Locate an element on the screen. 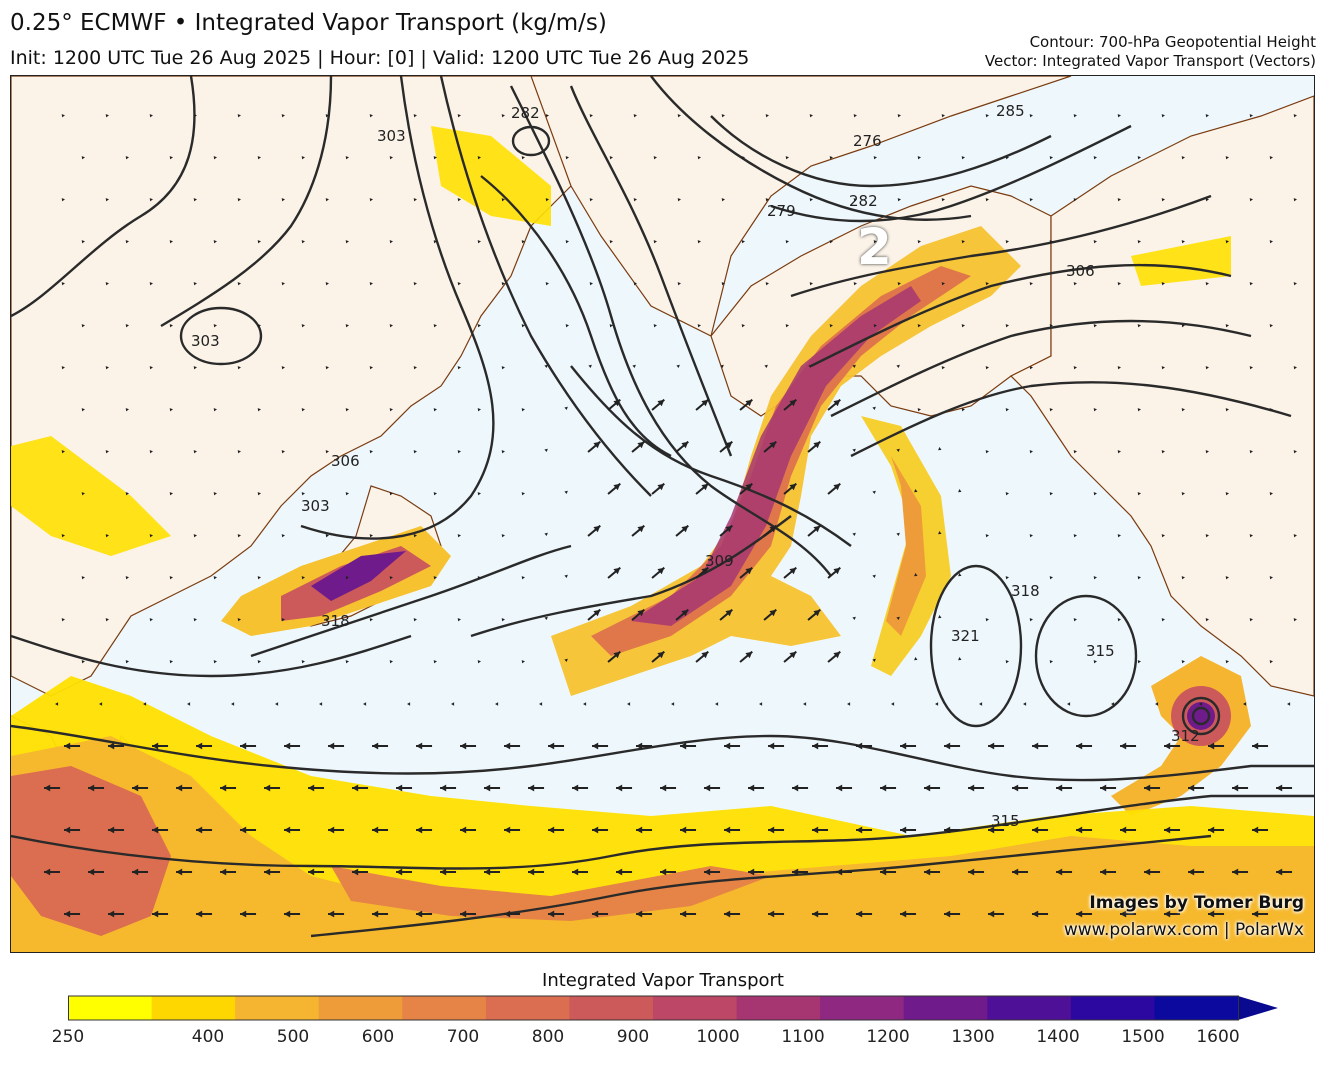 The image size is (1326, 1068). north-america-land is located at coordinates (1161, 396).